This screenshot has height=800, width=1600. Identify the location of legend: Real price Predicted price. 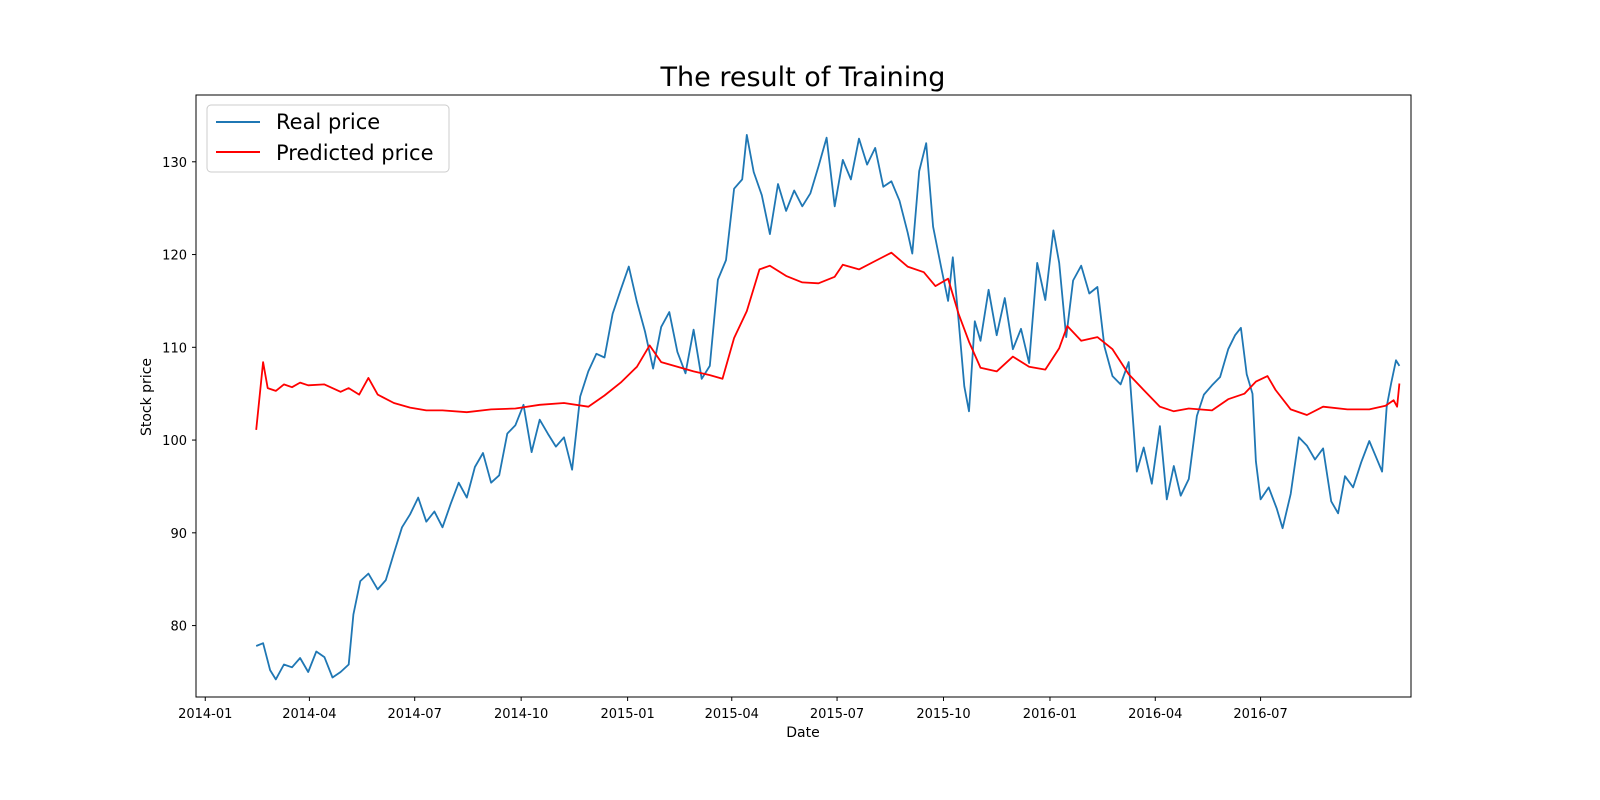
(328, 138).